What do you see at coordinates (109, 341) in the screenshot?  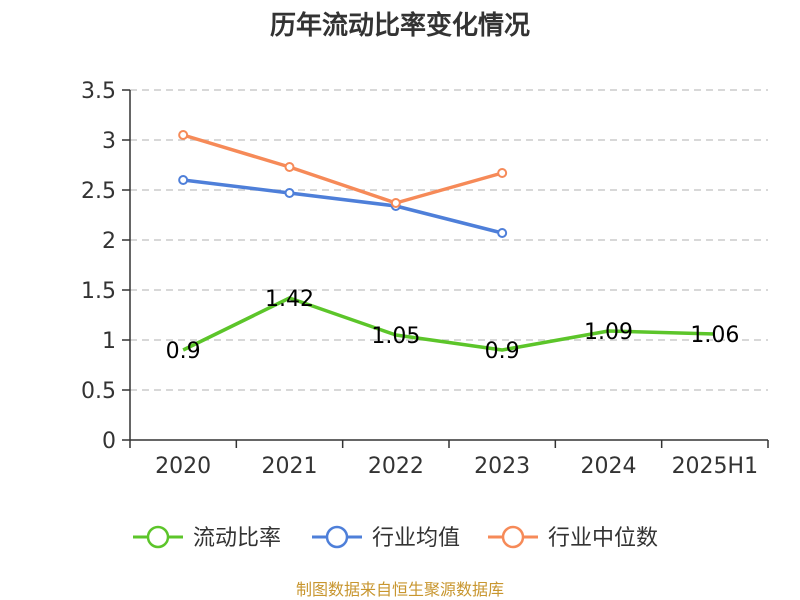 I see `y-tick-label: 1` at bounding box center [109, 341].